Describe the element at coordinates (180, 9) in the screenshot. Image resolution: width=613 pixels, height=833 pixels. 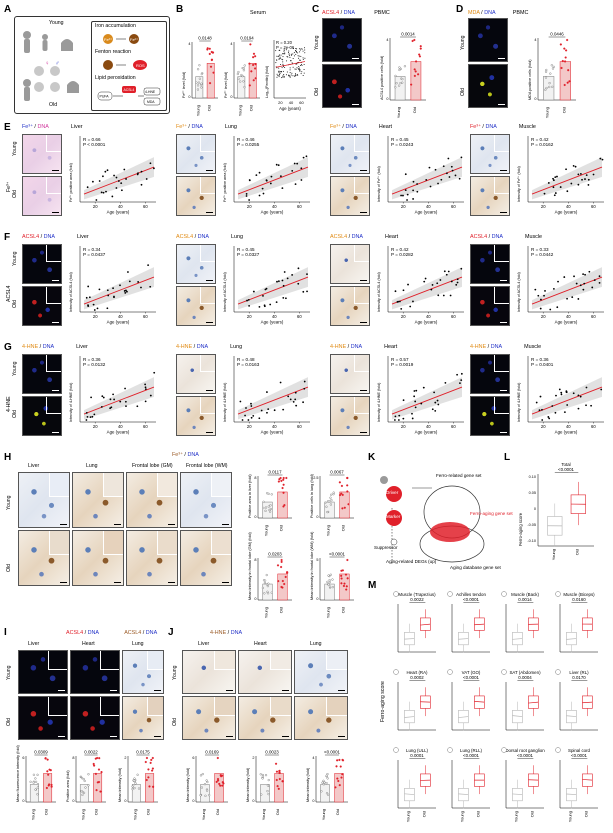
I see `panel-letter-b: B` at that location.